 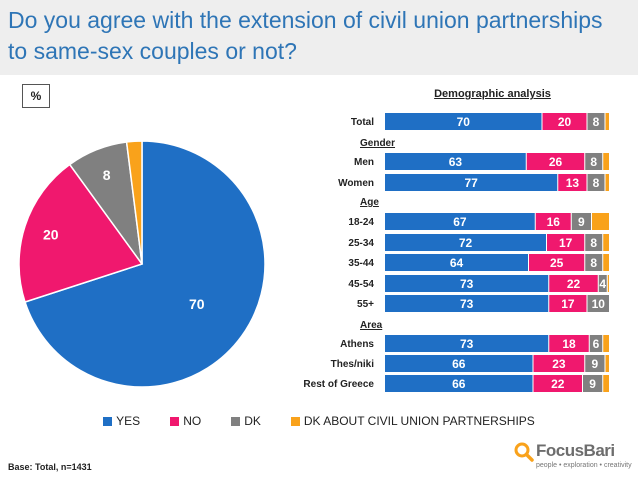 I want to click on bar-value-thes-niki-no: 23, so click(x=559, y=364).